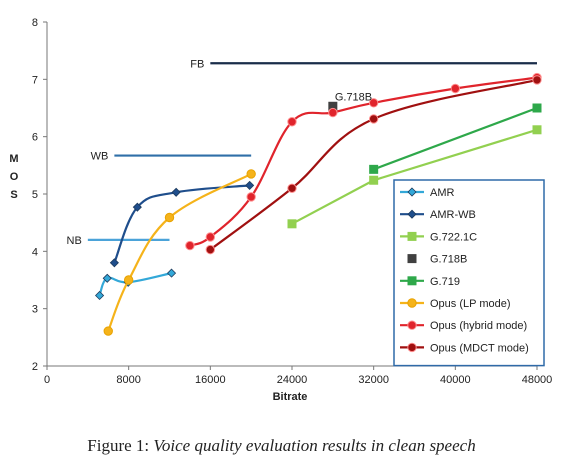 The width and height of the screenshot is (563, 467). I want to click on legend-label: AMR-WB, so click(453, 215).